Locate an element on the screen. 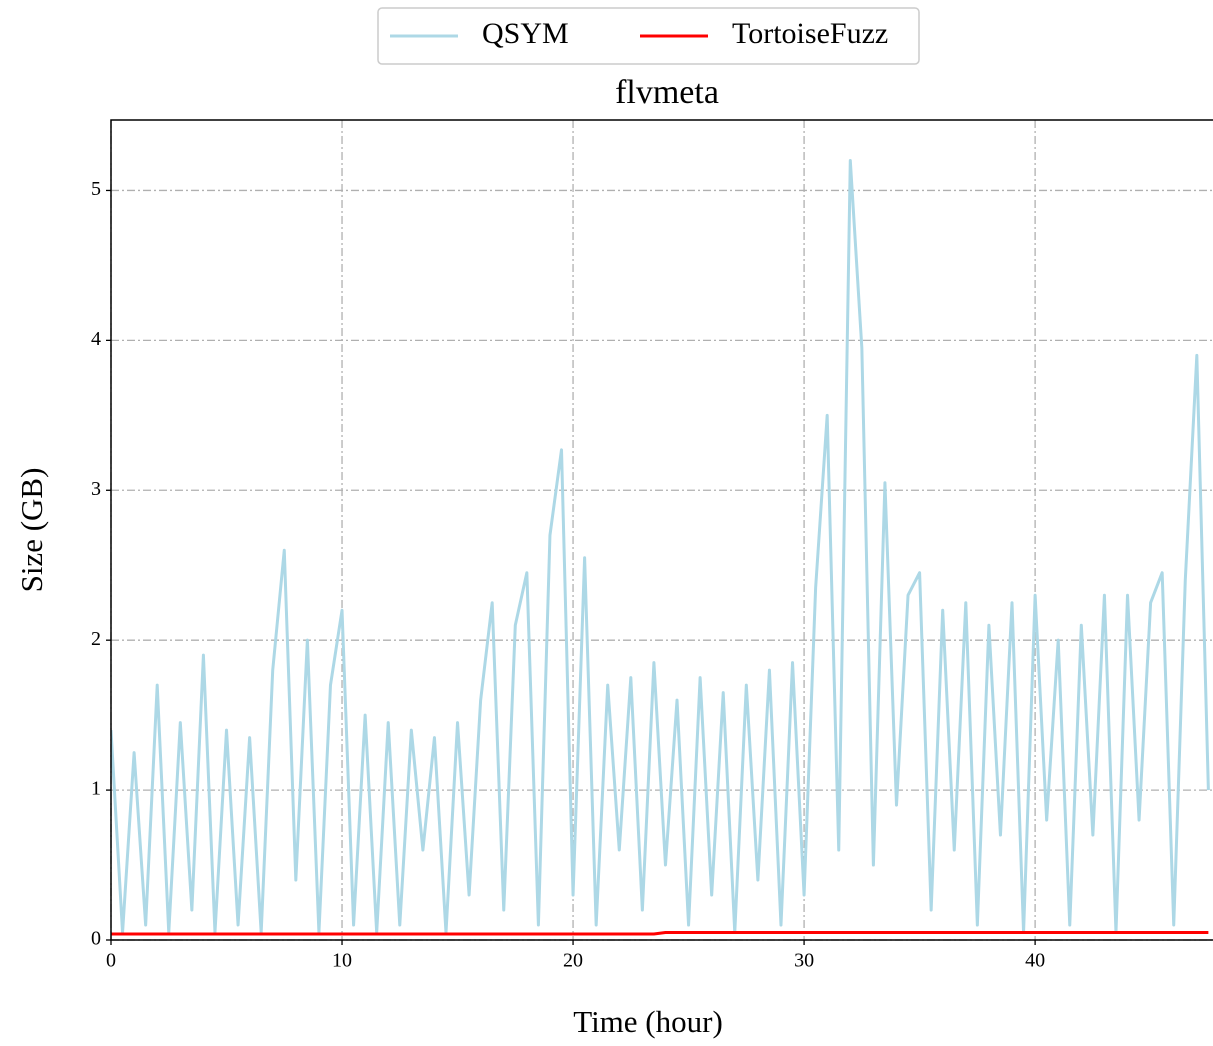  x-axis-label: Time (hour) is located at coordinates (648, 1021).